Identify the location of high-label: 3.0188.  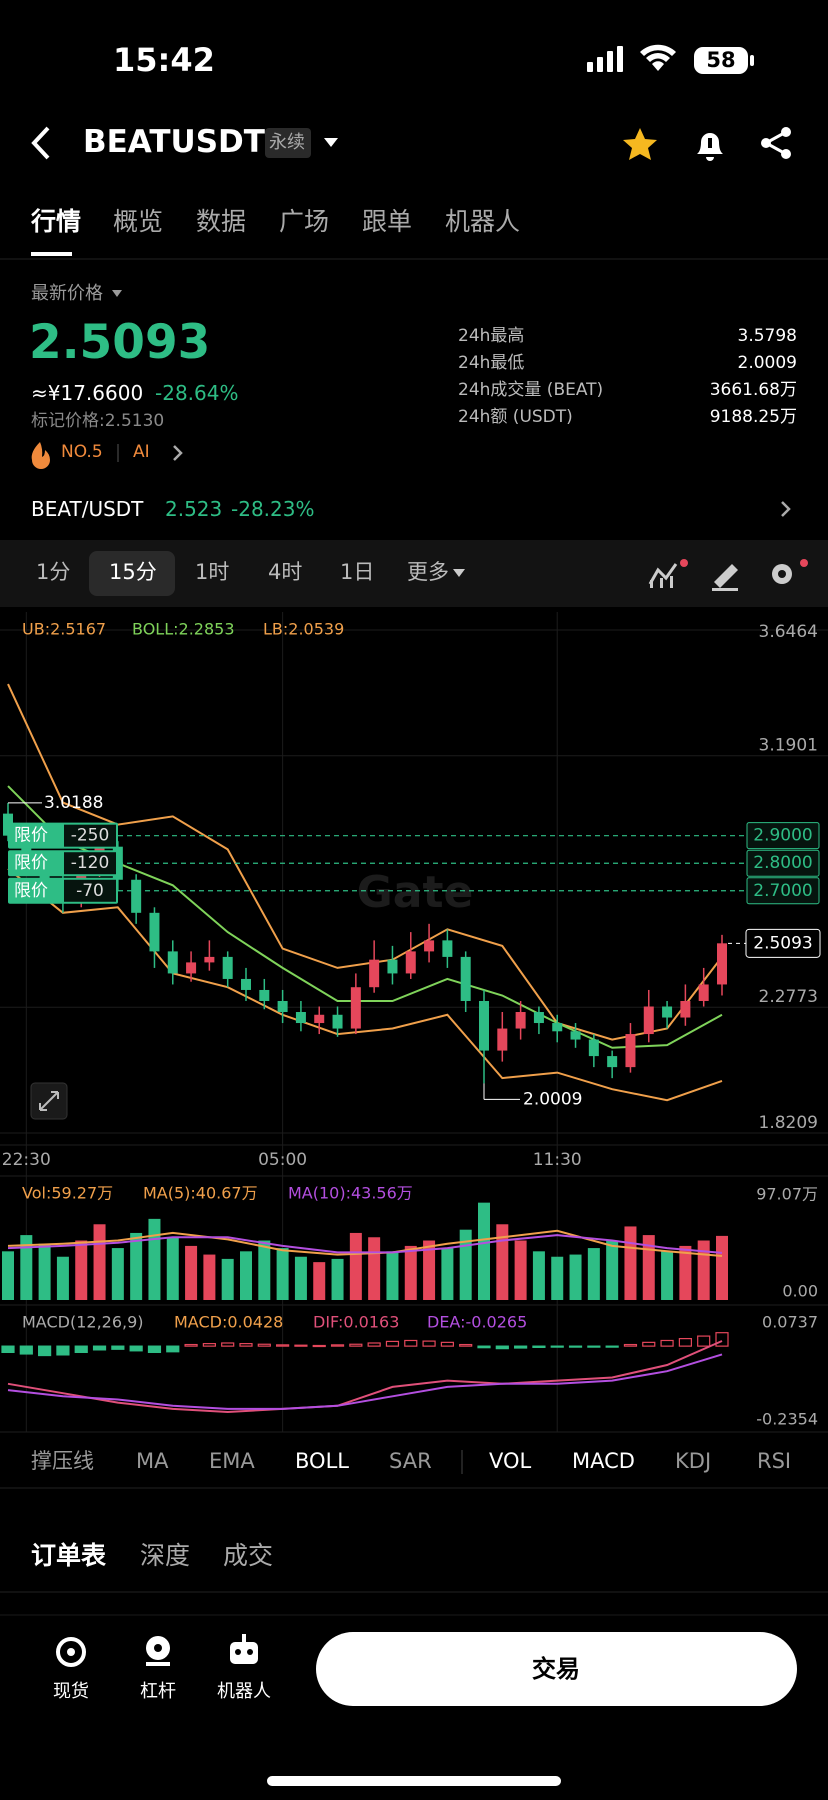
(73, 803).